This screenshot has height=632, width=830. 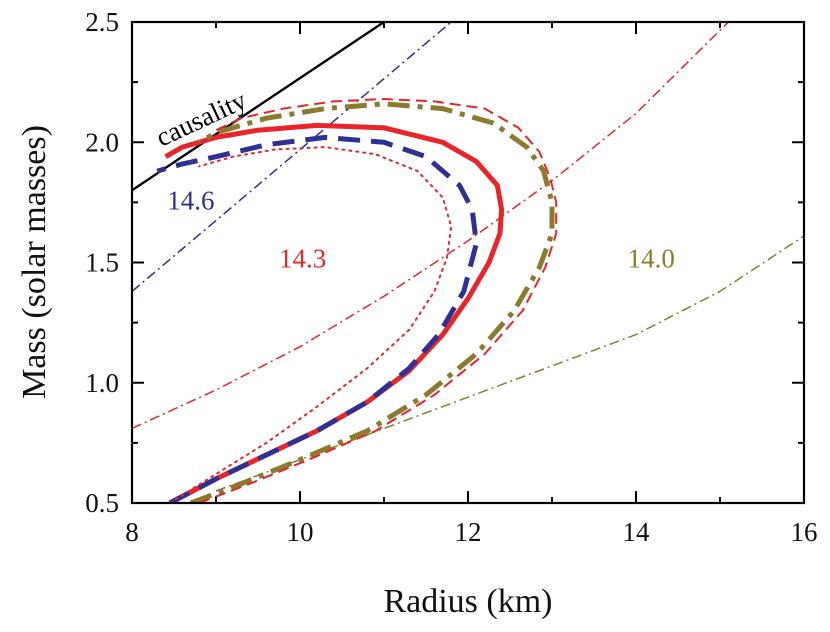 What do you see at coordinates (102, 383) in the screenshot?
I see `y-tick-label: 1.0` at bounding box center [102, 383].